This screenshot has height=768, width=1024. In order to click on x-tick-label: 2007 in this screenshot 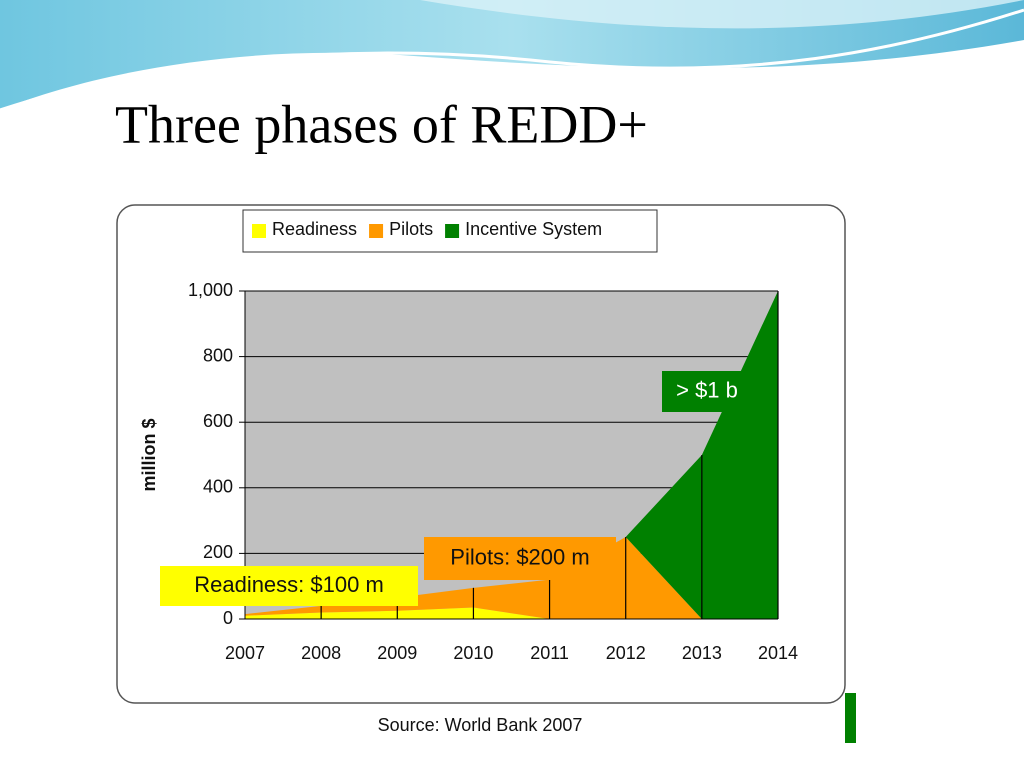, I will do `click(245, 653)`.